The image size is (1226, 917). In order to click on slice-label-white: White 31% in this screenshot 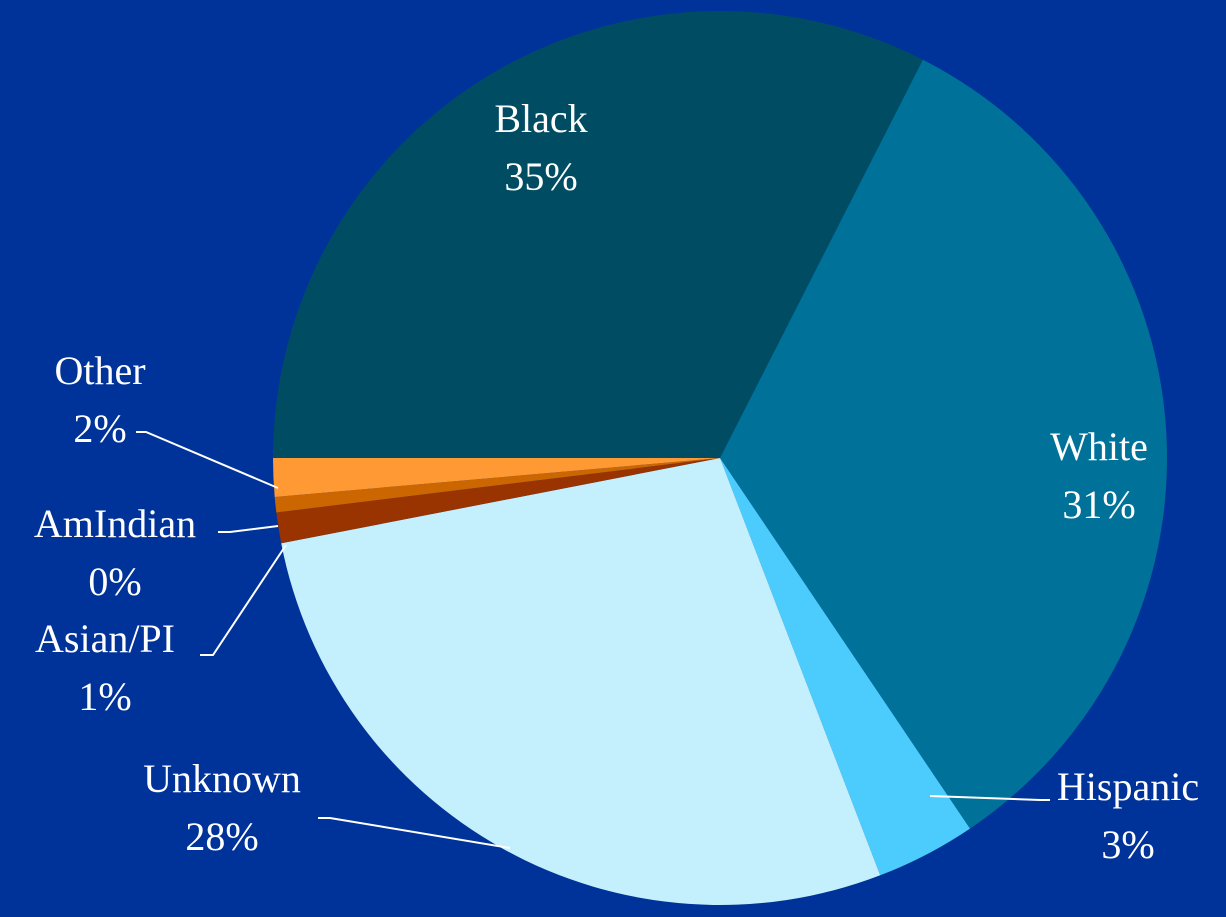, I will do `click(1099, 475)`.